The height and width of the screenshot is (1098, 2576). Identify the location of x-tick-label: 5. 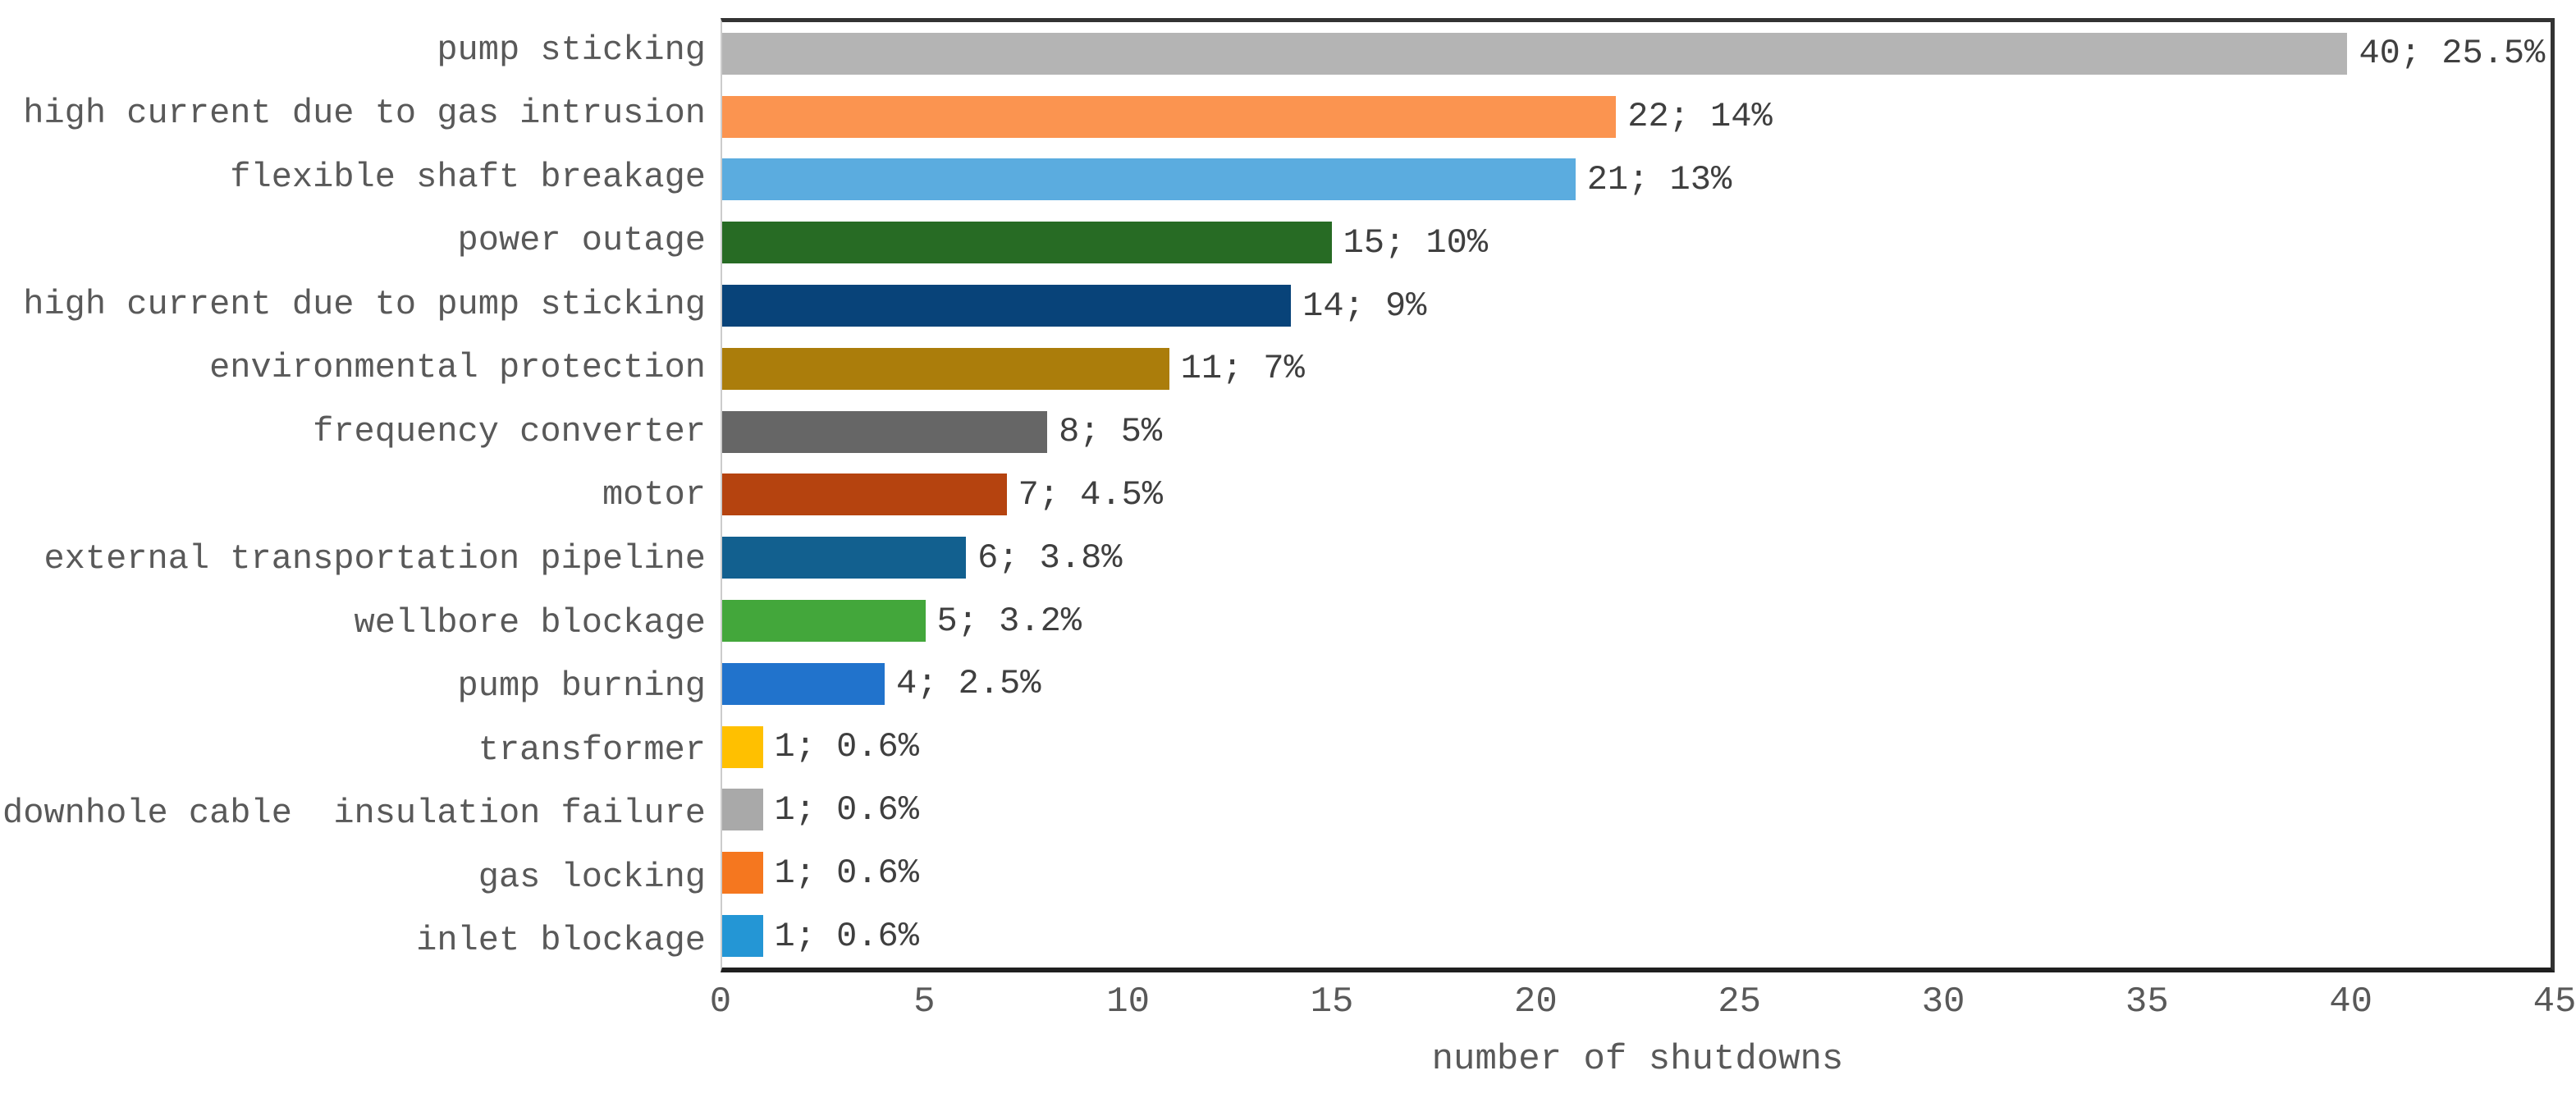
(924, 1002).